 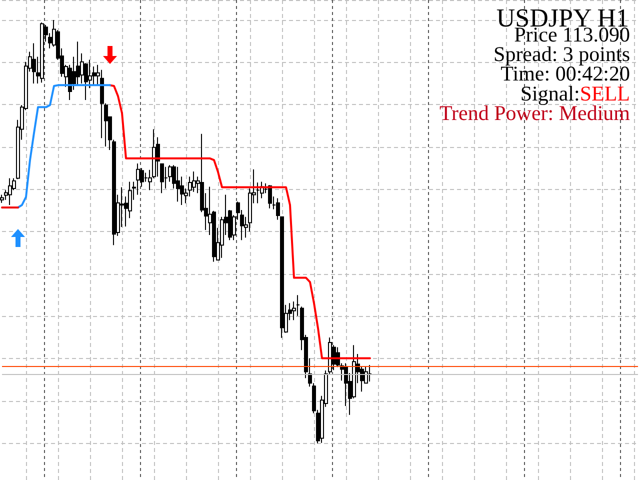 What do you see at coordinates (562, 54) in the screenshot?
I see `text: Spread: 3 points` at bounding box center [562, 54].